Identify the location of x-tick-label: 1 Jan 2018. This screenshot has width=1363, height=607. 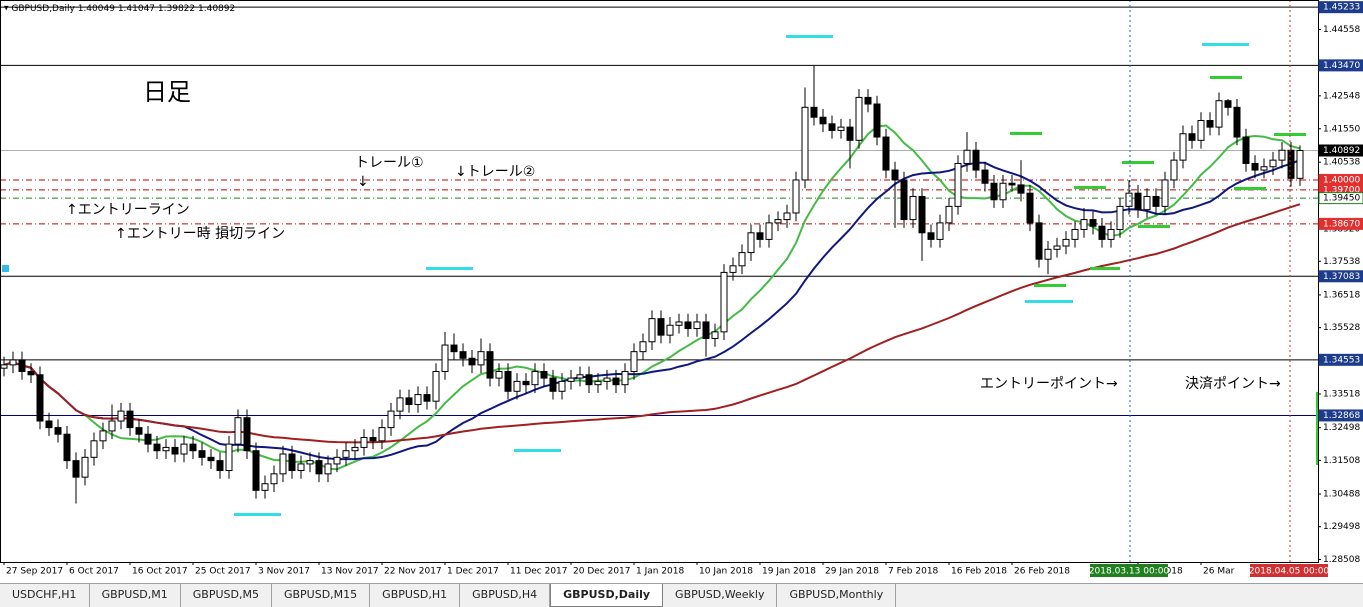
(660, 572).